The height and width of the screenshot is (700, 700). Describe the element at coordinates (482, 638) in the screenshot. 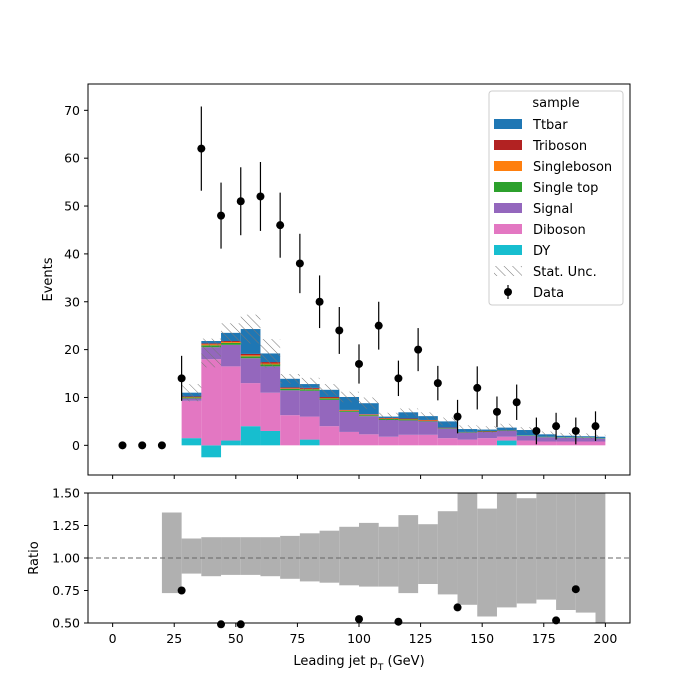

I see `ratio-x-tick-label: 150` at that location.